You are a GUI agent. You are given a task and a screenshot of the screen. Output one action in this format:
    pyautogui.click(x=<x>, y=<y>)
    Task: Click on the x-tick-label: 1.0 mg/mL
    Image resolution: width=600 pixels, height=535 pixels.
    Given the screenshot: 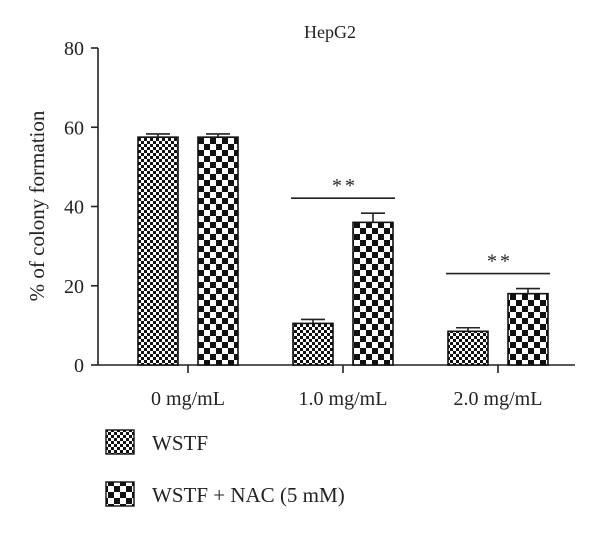 What is the action you would take?
    pyautogui.click(x=343, y=399)
    